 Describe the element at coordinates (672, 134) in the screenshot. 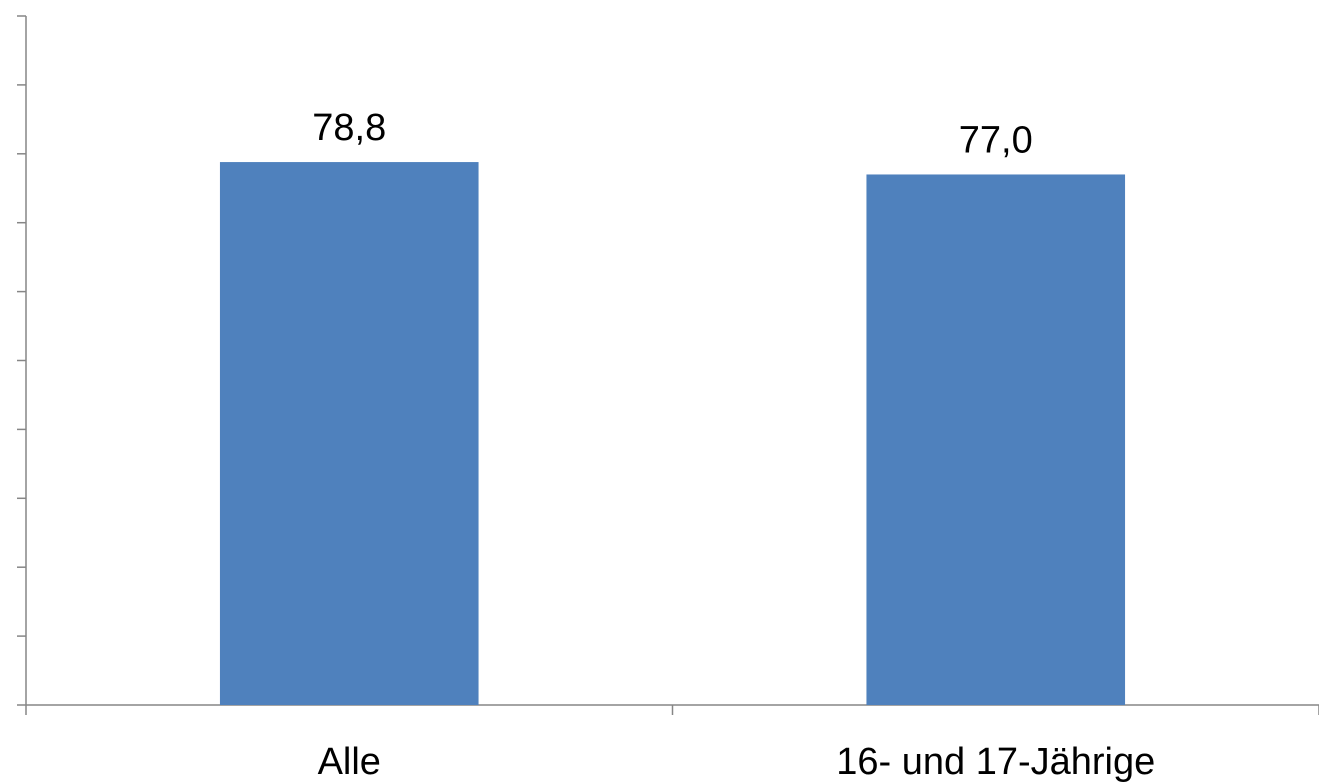

I see `data-labels: 78,8 77,0` at that location.